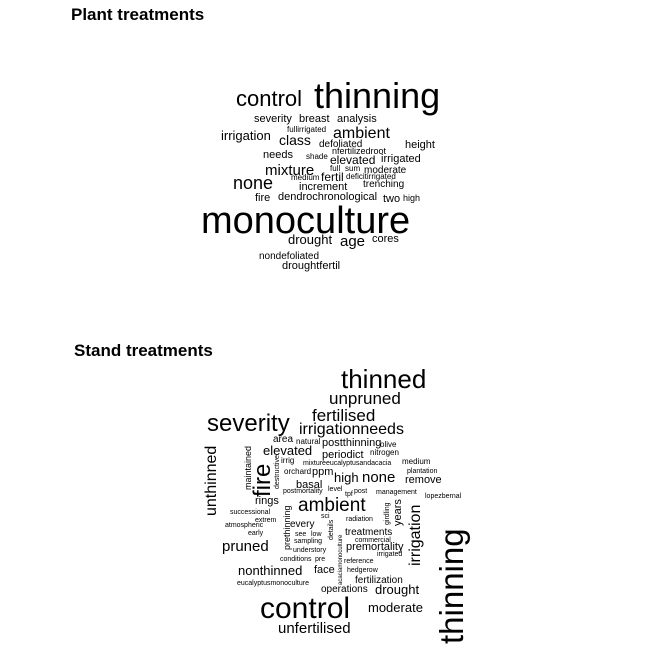 The height and width of the screenshot is (672, 672). What do you see at coordinates (387, 513) in the screenshot?
I see `word: girdling` at bounding box center [387, 513].